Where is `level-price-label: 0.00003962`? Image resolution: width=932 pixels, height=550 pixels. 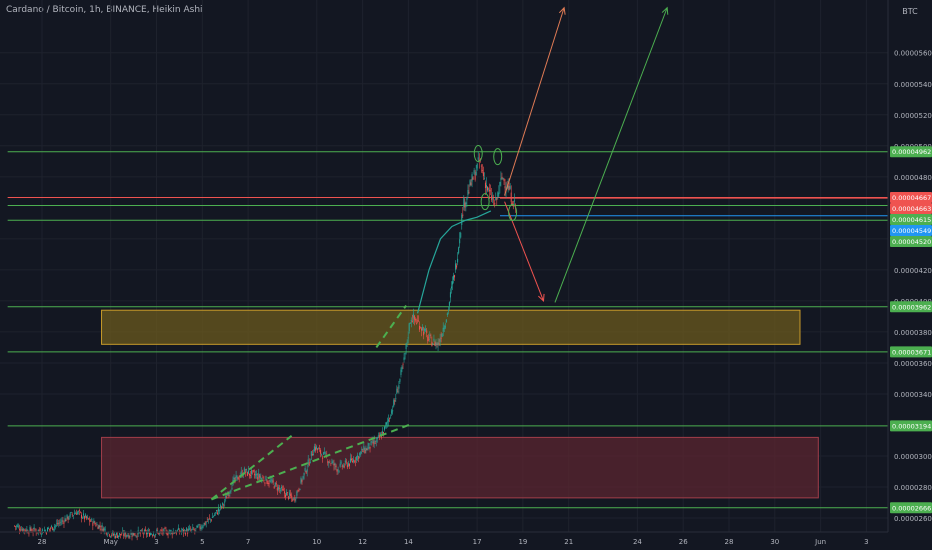 level-price-label: 0.00003962 is located at coordinates (911, 307).